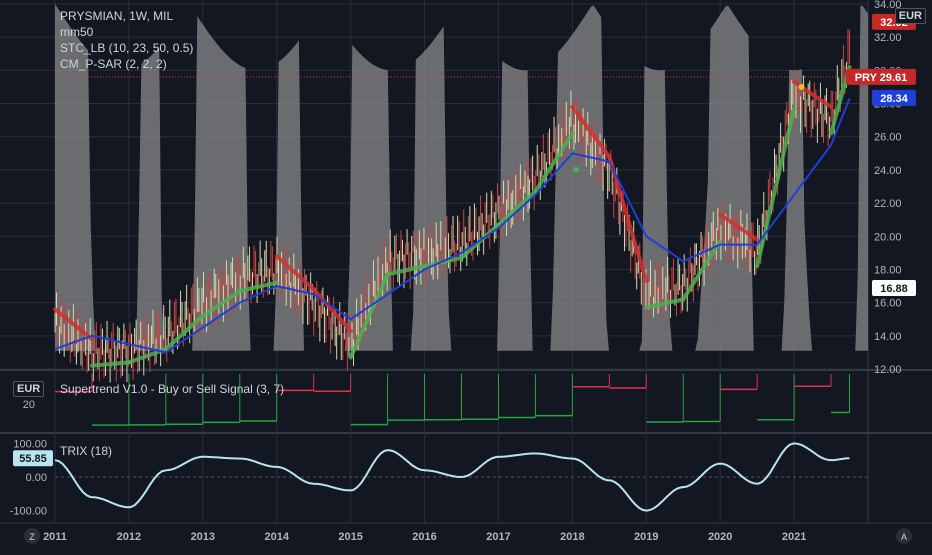  I want to click on trix-tick-label: 0.00, so click(36, 478).